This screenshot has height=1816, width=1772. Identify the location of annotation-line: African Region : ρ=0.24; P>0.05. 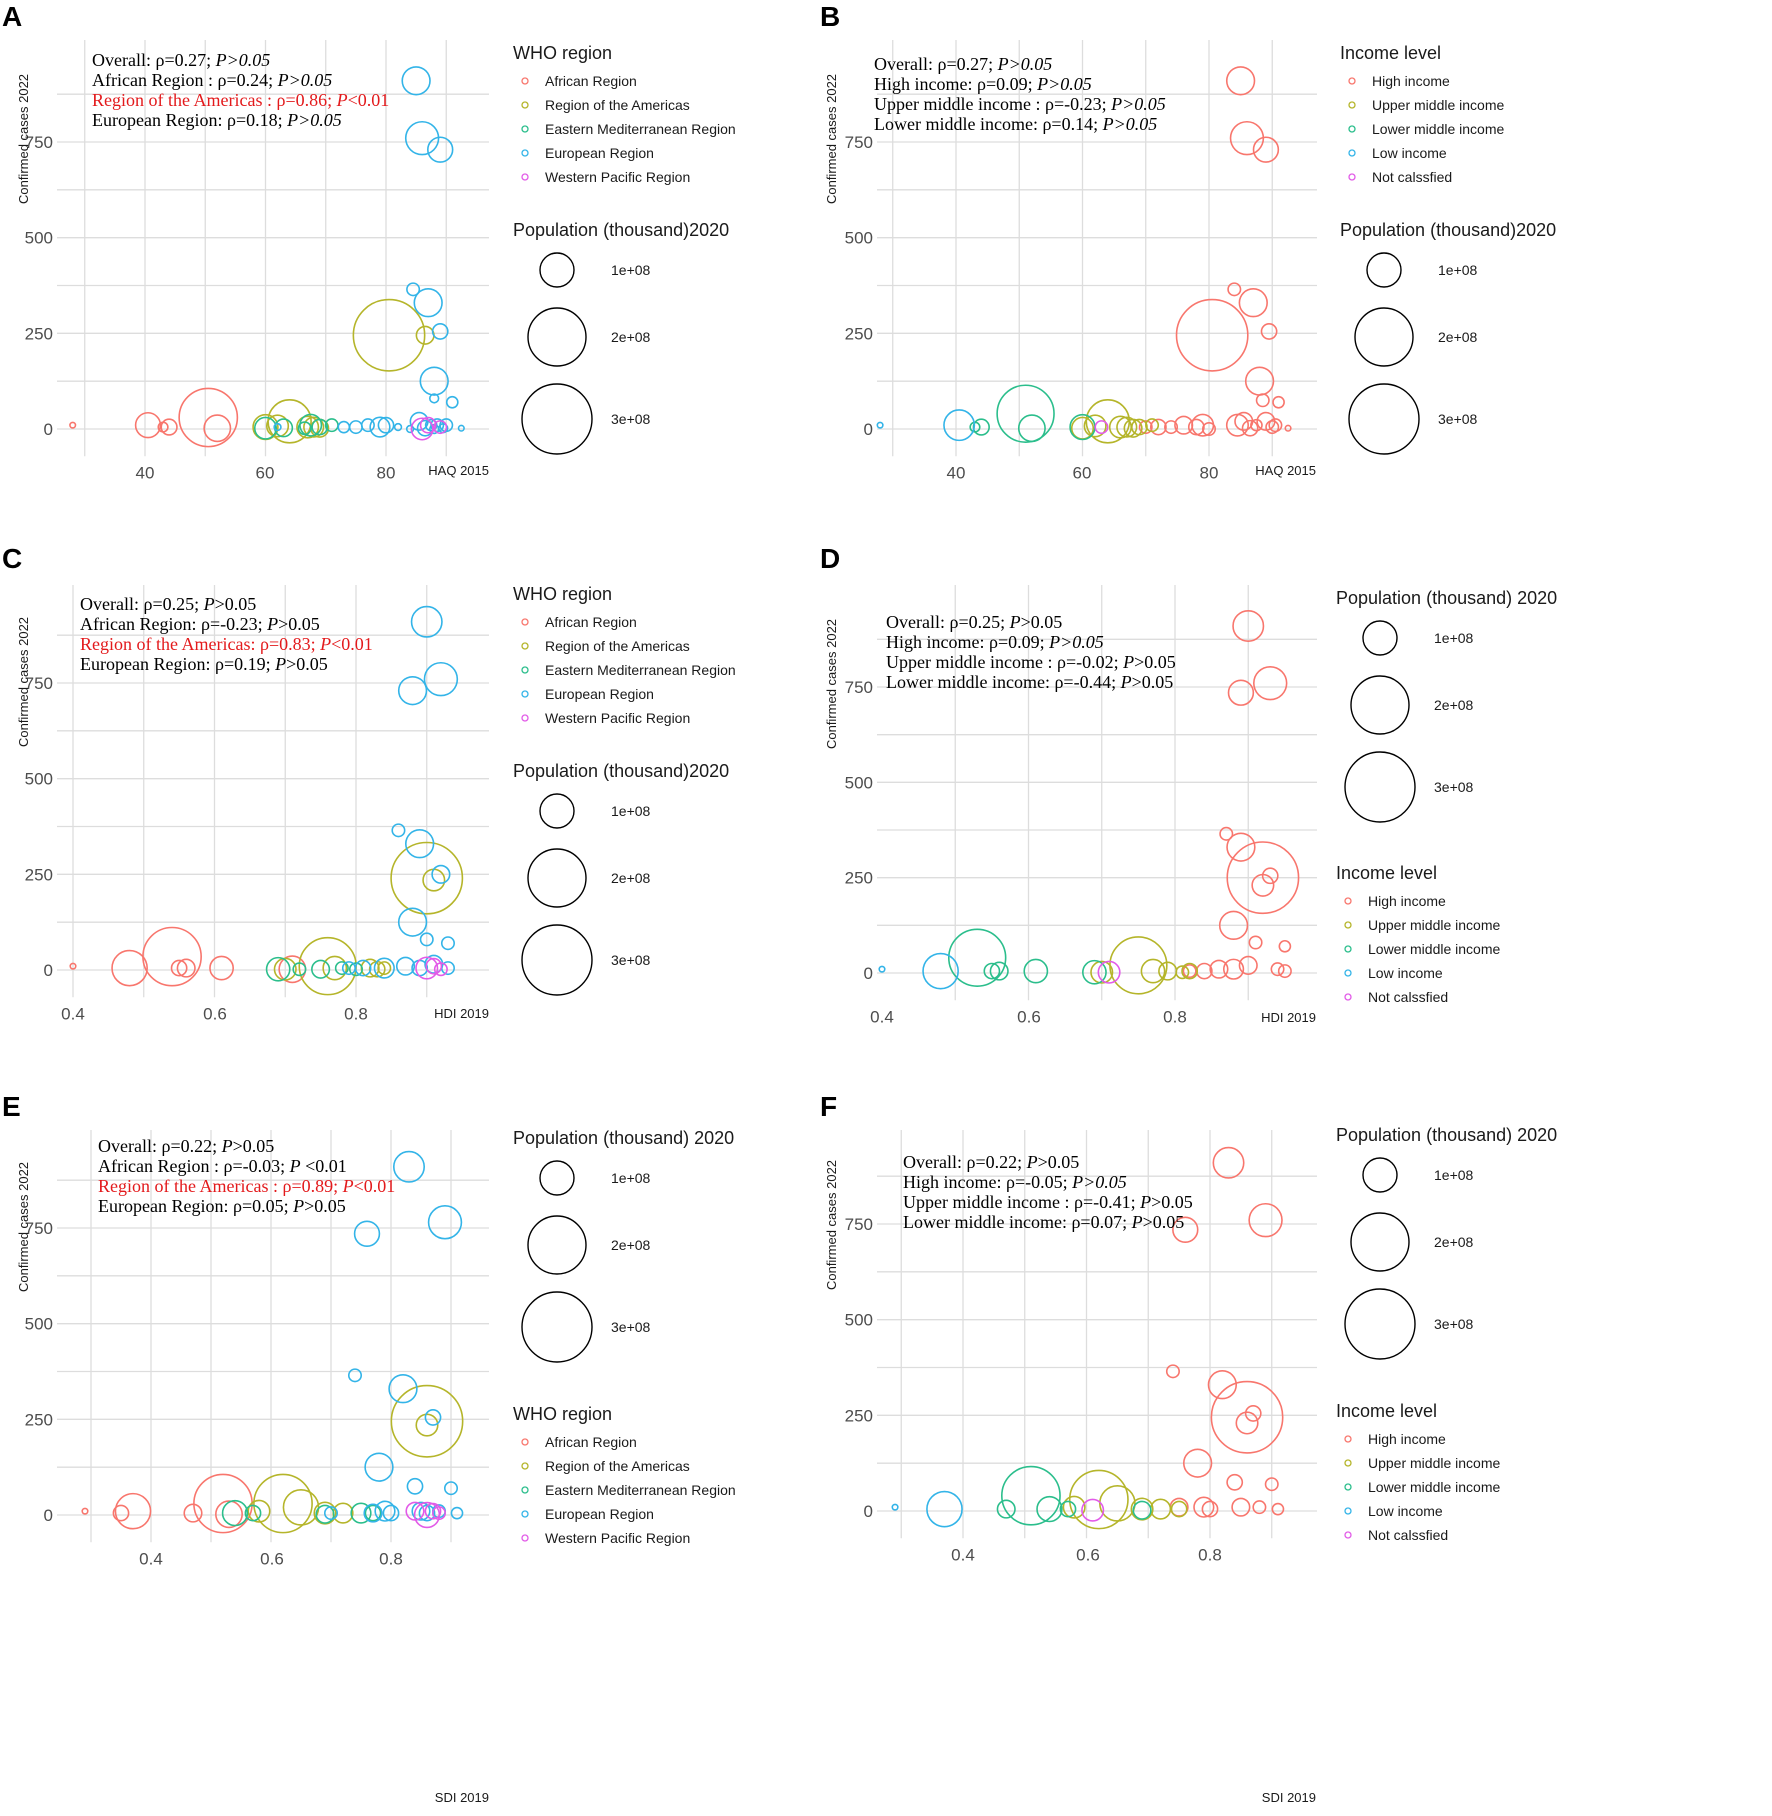
(212, 80).